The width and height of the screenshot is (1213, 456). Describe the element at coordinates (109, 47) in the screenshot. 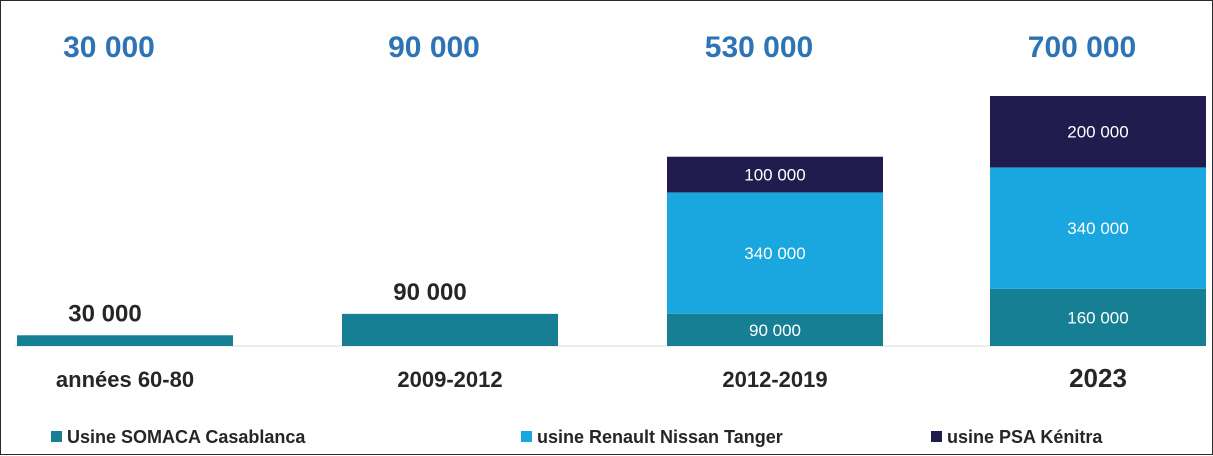

I see `total-label: 30 000` at that location.